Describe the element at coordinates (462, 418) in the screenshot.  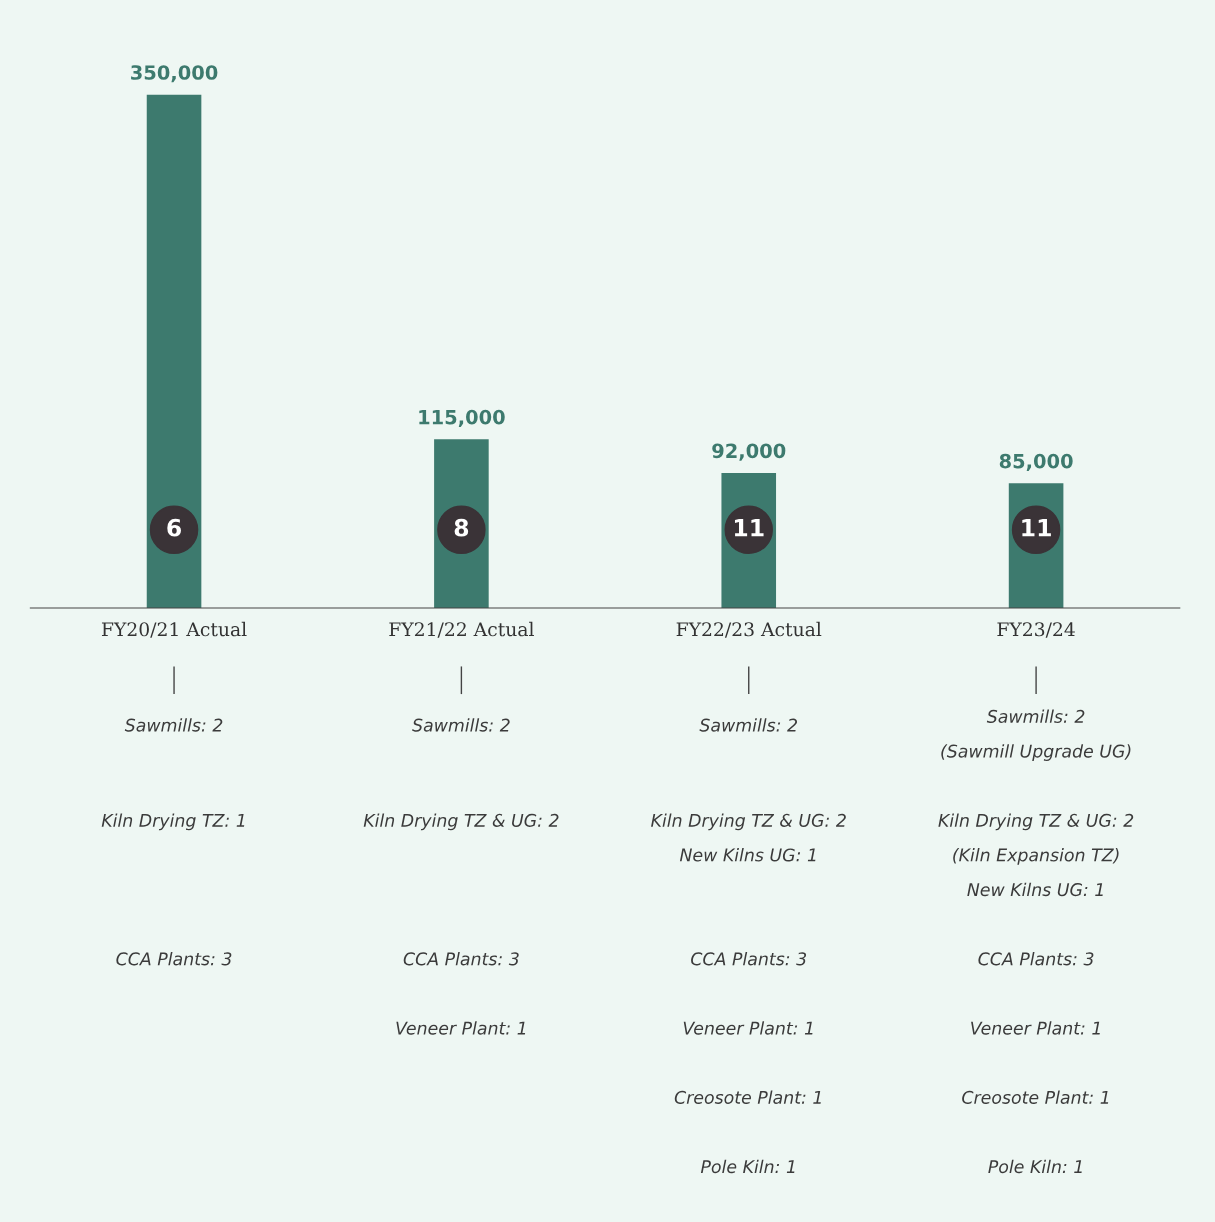
I see `data-label: 115,000` at that location.